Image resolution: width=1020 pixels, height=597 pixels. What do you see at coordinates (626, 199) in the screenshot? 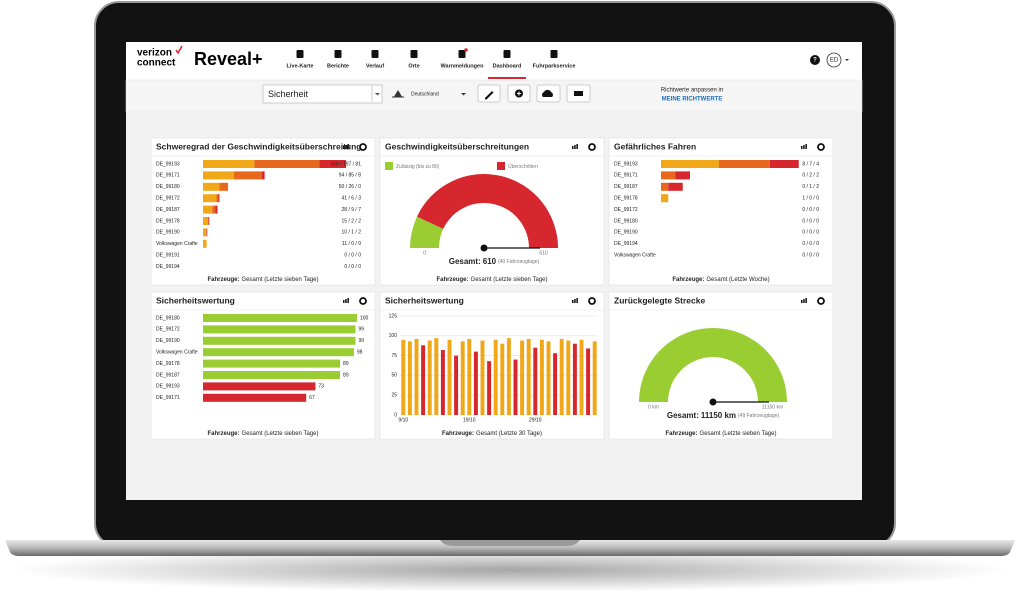
I see `row-label: DE_99178` at bounding box center [626, 199].